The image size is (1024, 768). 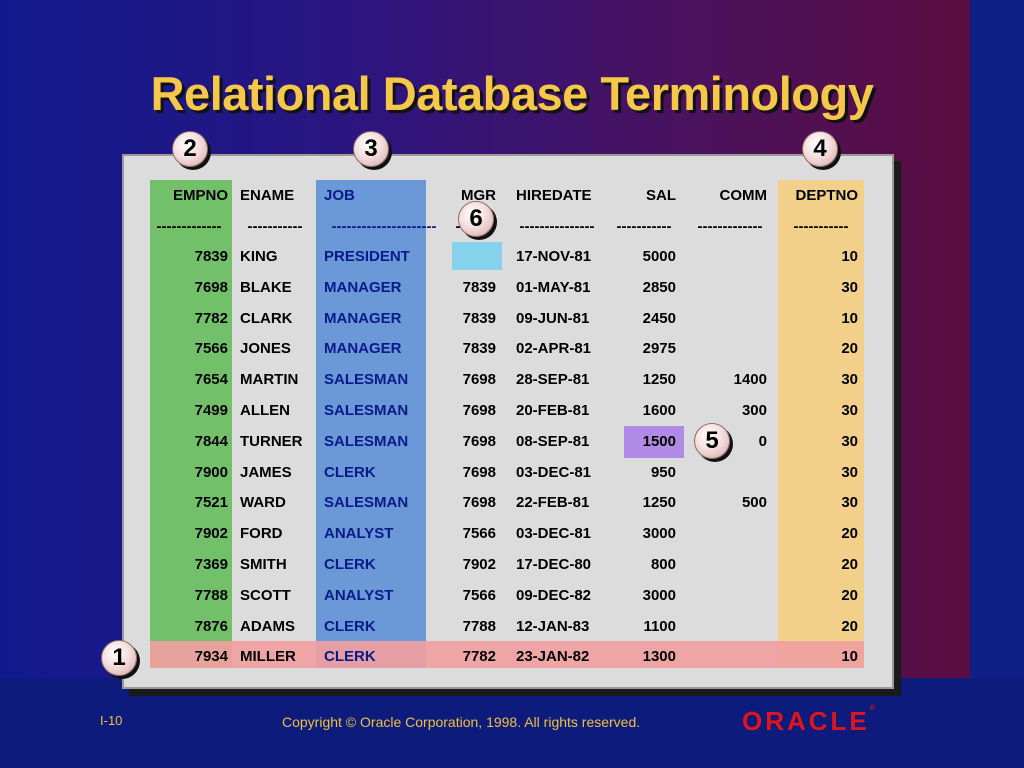 What do you see at coordinates (263, 564) in the screenshot?
I see `table-cell-ename: SMITH` at bounding box center [263, 564].